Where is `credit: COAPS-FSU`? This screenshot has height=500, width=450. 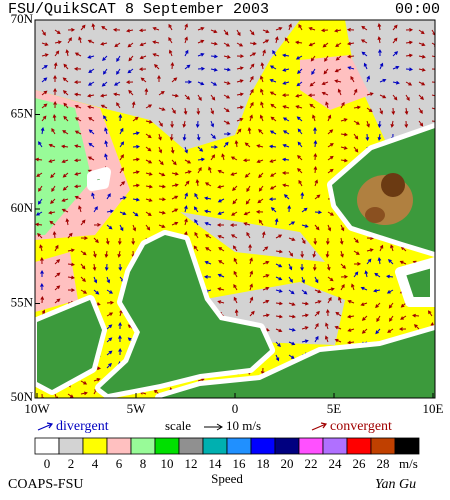 credit: COAPS-FSU is located at coordinates (45, 484).